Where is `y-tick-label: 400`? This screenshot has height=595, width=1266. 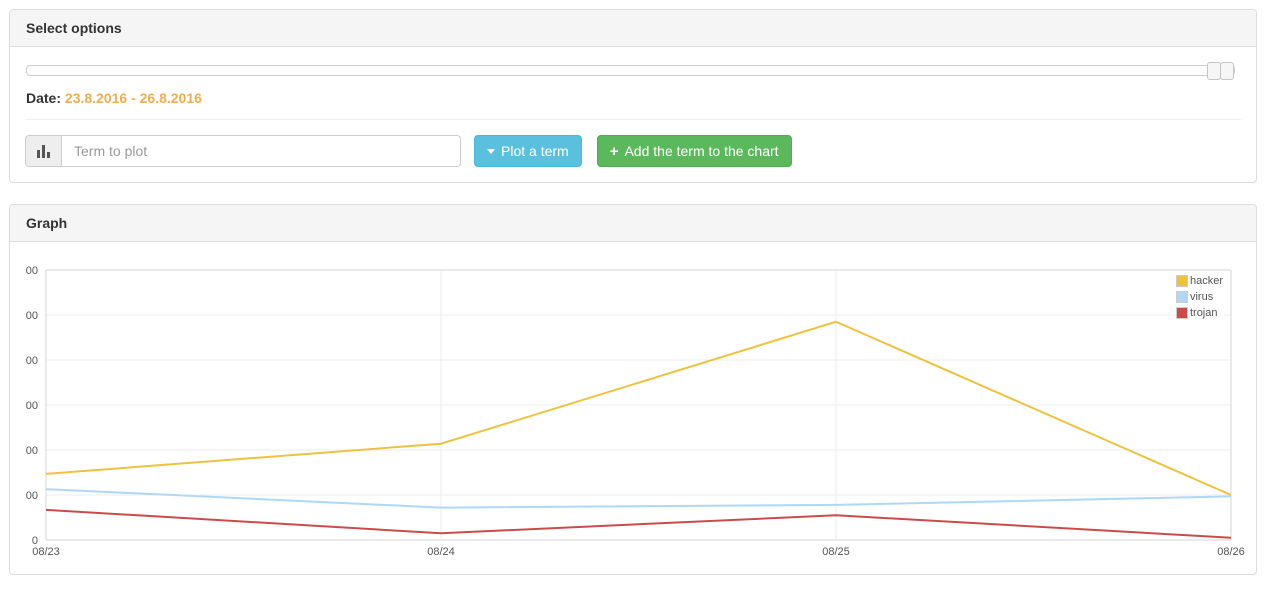 y-tick-label: 400 is located at coordinates (32, 361).